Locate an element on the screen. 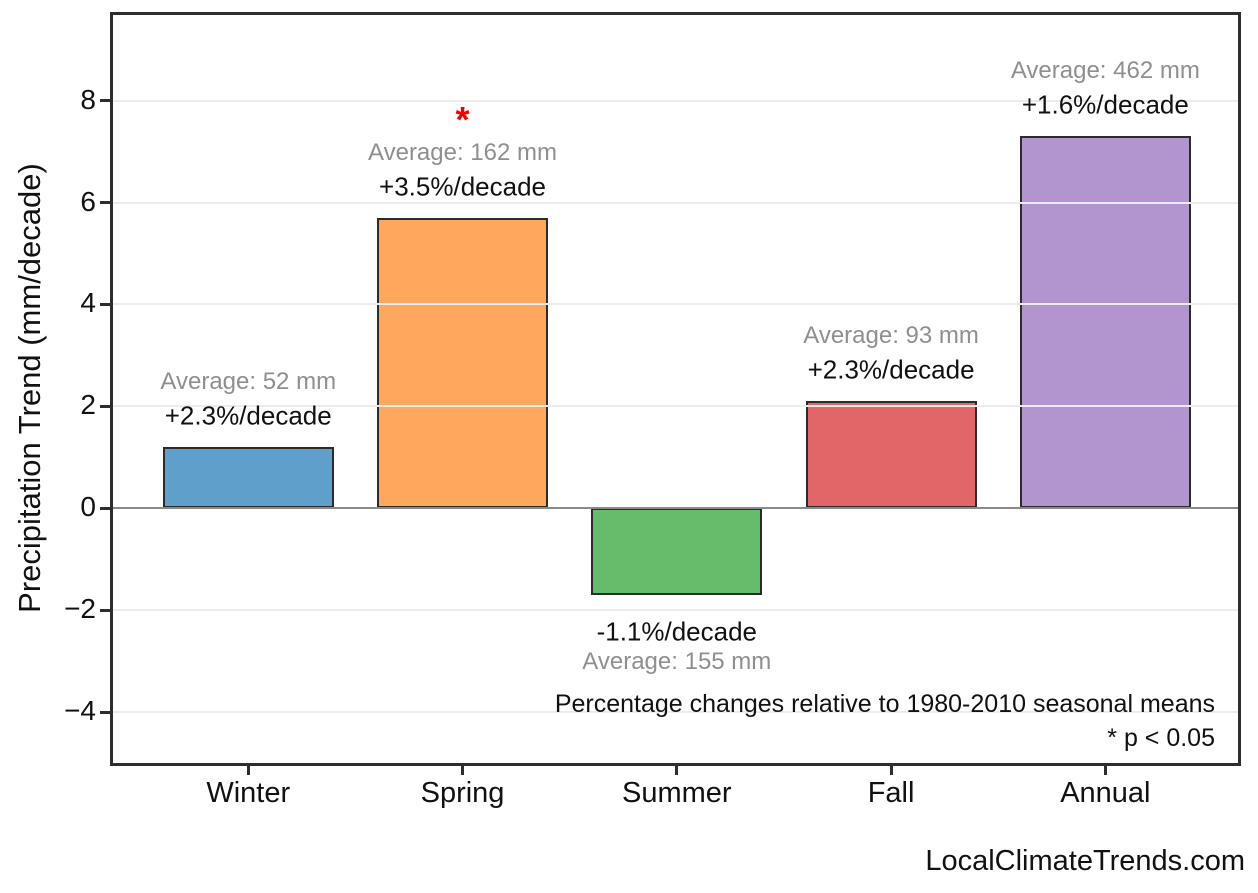 The image size is (1258, 893). trend-label-summer: -1.1%/decade is located at coordinates (677, 631).